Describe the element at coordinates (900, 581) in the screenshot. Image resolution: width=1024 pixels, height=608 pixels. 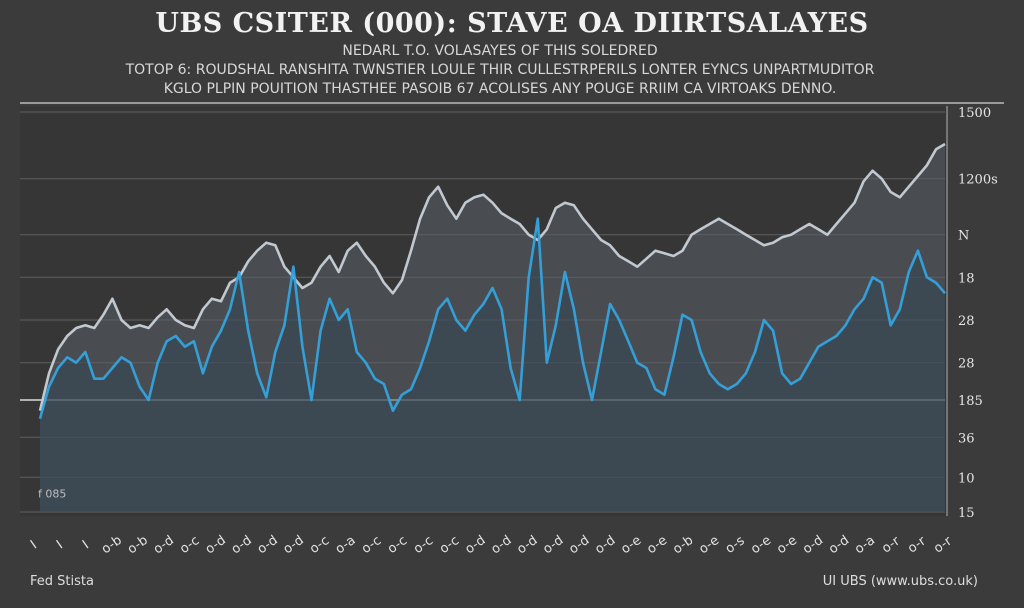
I see `footer-source-right: UI UBS (www.ubs.co.uk)` at that location.